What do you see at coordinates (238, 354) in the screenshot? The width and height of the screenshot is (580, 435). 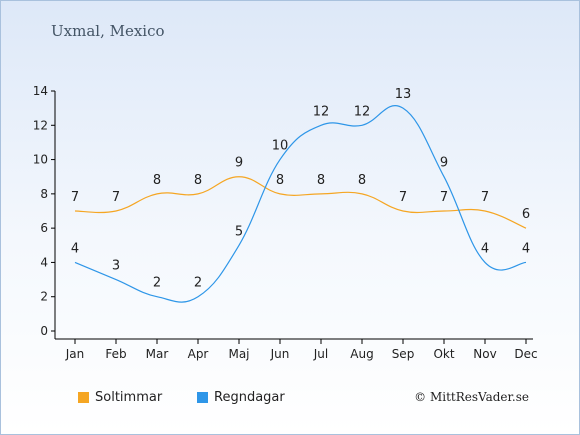 I see `x-tick-label: Maj` at bounding box center [238, 354].